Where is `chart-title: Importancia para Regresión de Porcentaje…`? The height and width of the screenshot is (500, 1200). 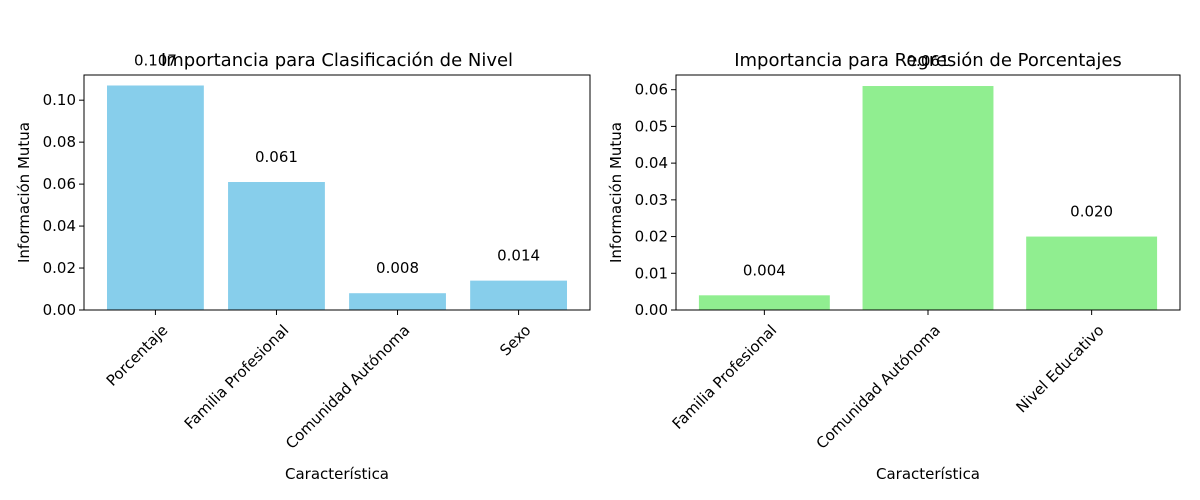 chart-title: Importancia para Regresión de Porcentaje… is located at coordinates (928, 60).